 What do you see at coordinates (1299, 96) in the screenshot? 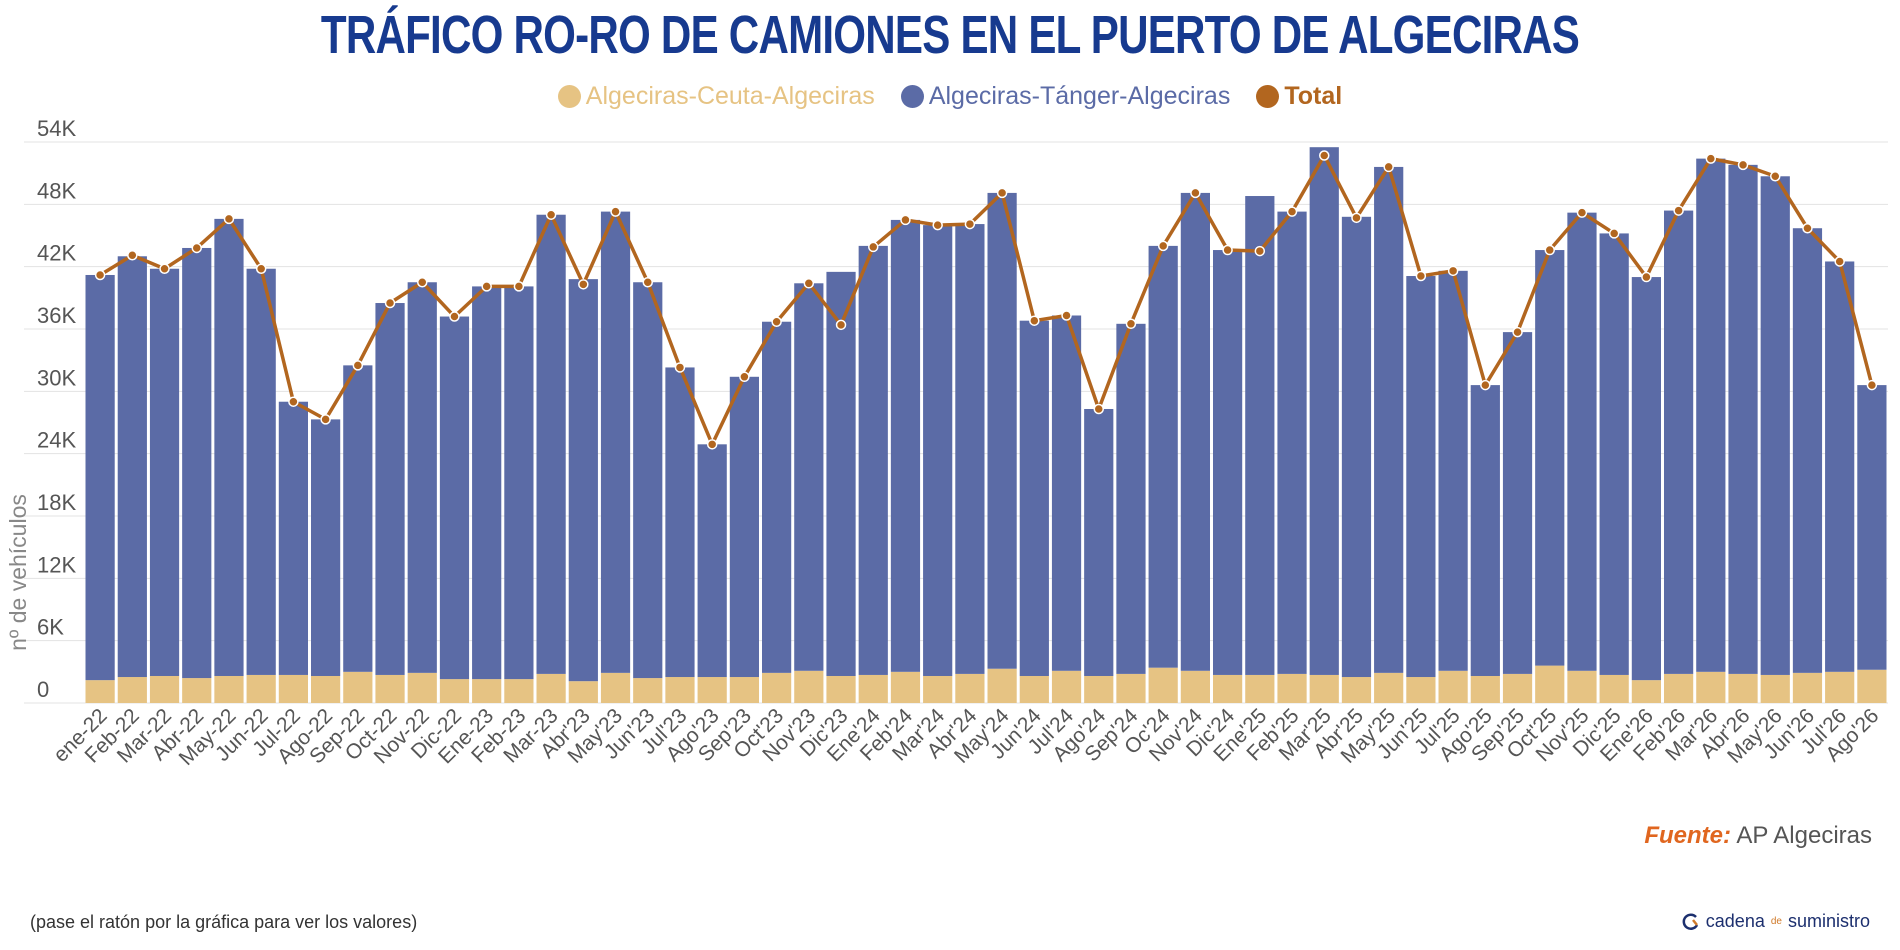
I see `legend-item-total: Total` at bounding box center [1299, 96].